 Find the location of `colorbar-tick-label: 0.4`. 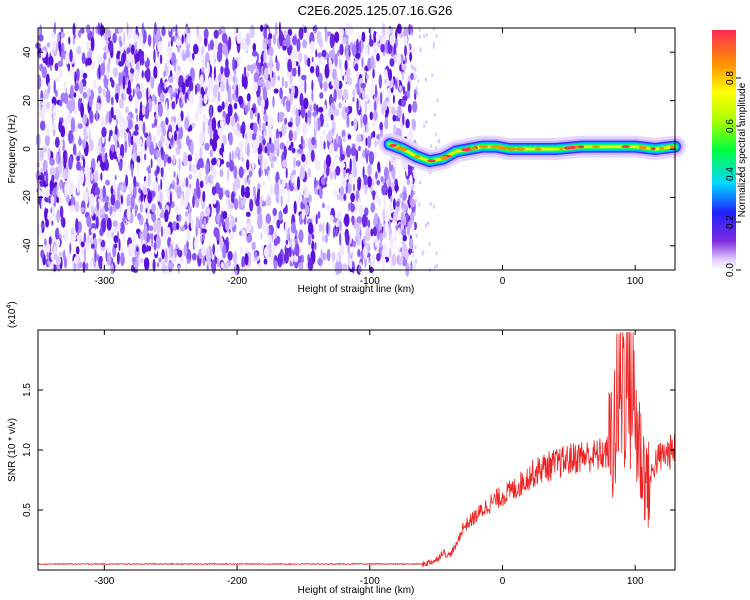

colorbar-tick-label: 0.4 is located at coordinates (730, 174).